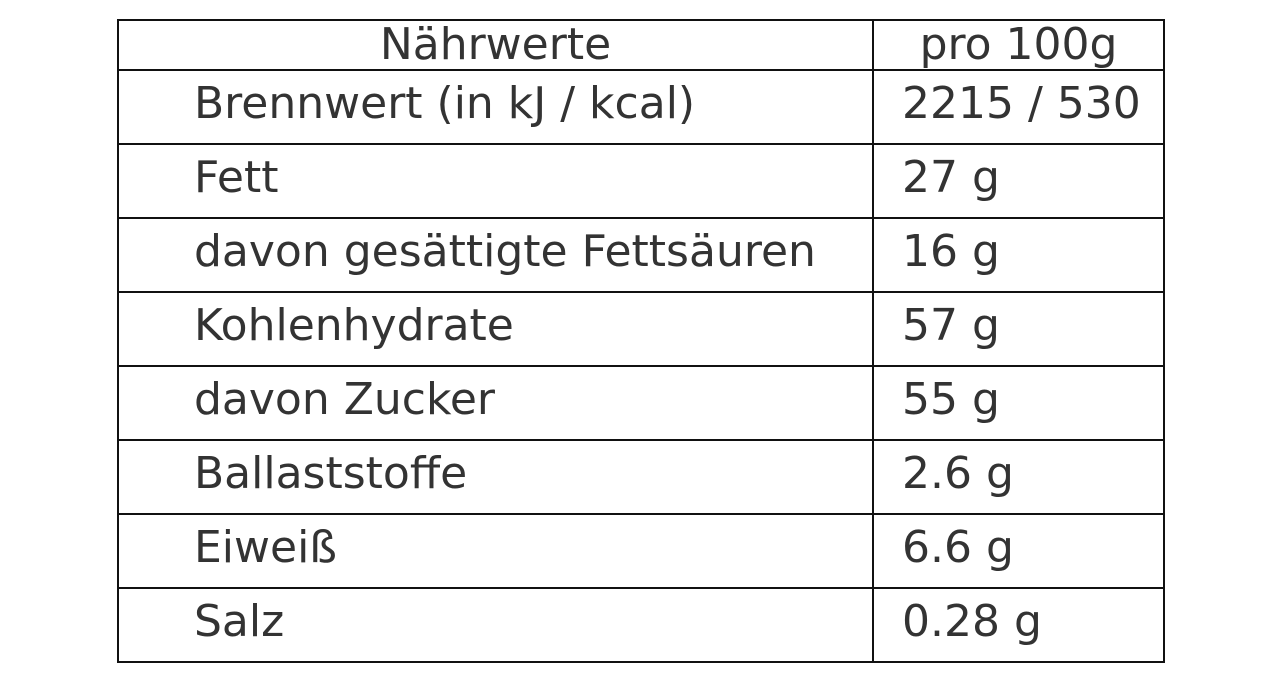 This screenshot has height=681, width=1280. I want to click on table-header-row: Nährwerte pro 100g, so click(641, 45).